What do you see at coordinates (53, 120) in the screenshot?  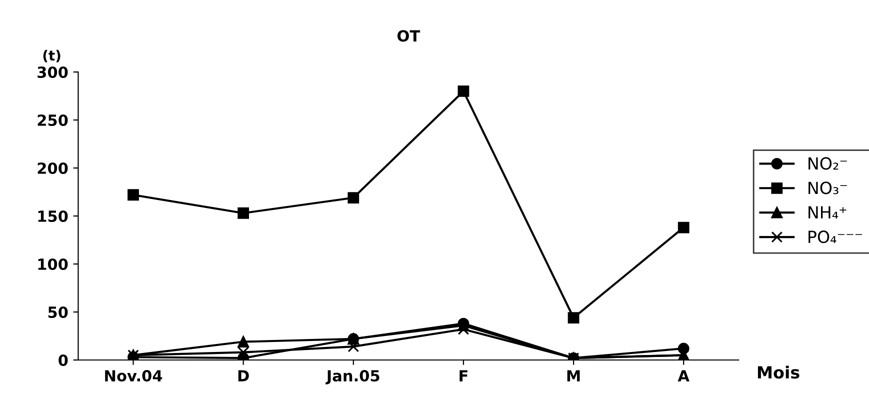 I see `y-tick-label: 250` at bounding box center [53, 120].